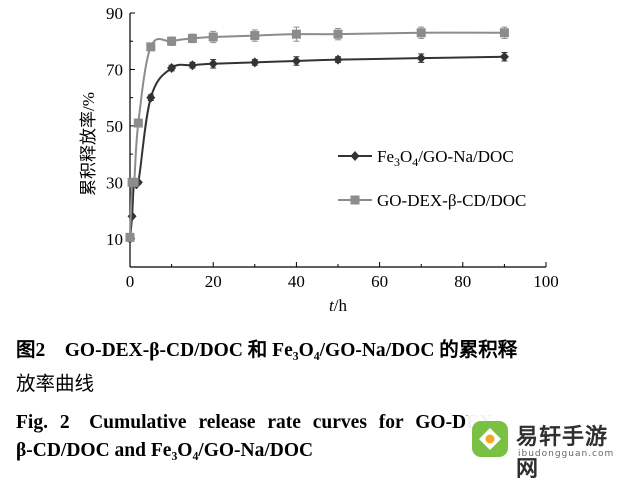 Image resolution: width=630 pixels, height=483 pixels. Describe the element at coordinates (213, 281) in the screenshot. I see `x-tick-label: 20` at that location.